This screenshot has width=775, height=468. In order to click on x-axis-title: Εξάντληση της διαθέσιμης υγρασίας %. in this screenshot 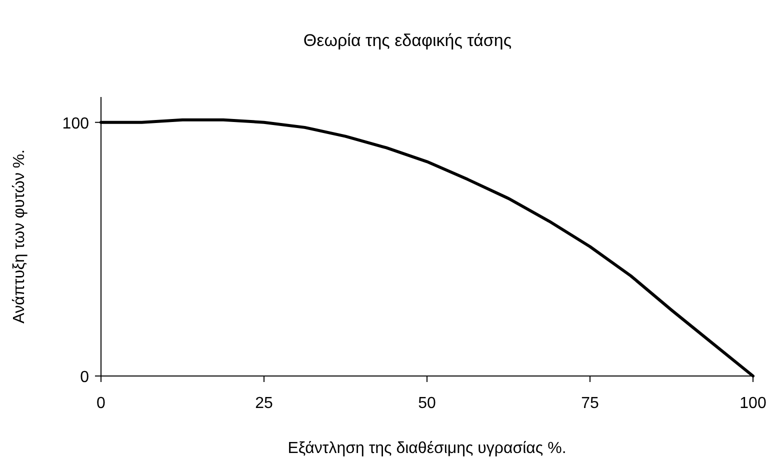, I will do `click(427, 448)`.